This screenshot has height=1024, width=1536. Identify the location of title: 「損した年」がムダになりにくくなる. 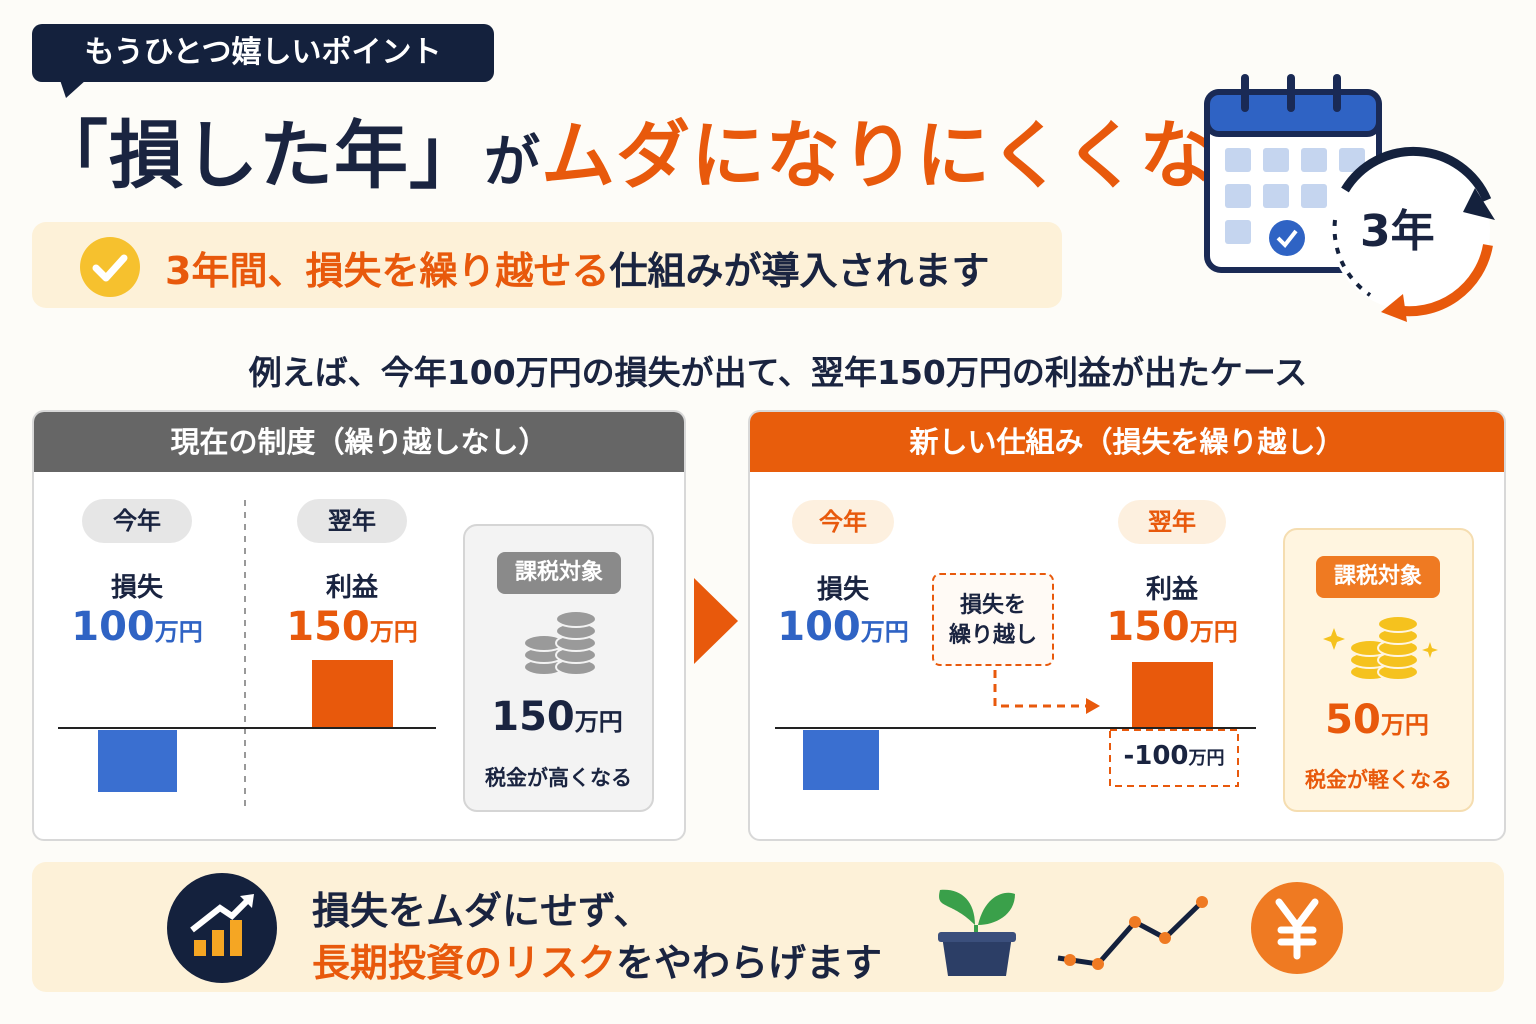
(662, 149).